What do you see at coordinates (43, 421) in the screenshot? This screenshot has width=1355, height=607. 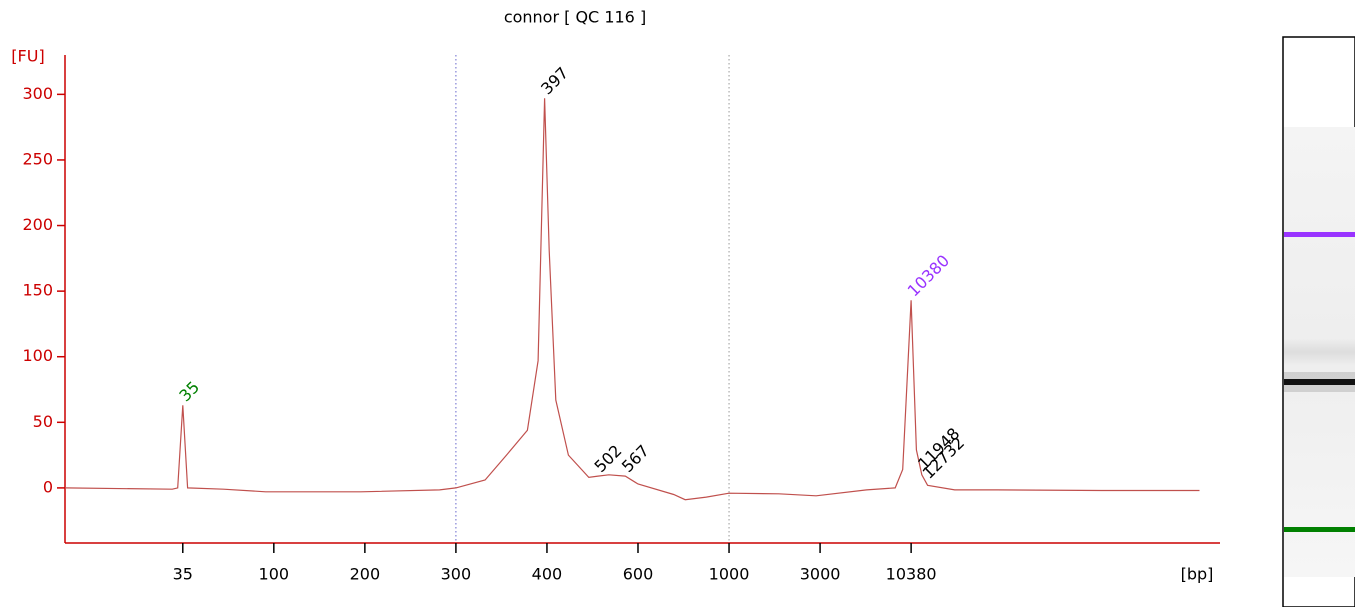 I see `y-tick-label: 50` at bounding box center [43, 421].